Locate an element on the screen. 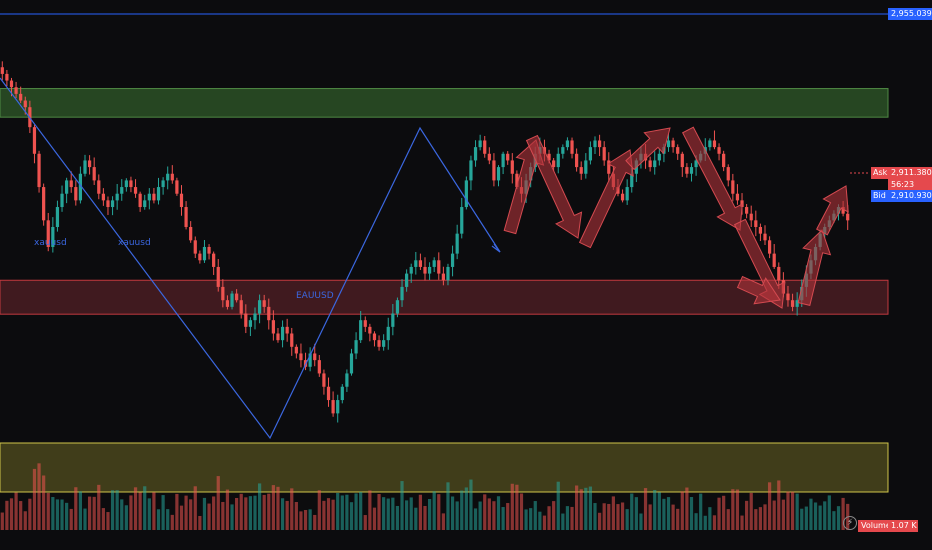  blue-arrow-head is located at coordinates (496, 248).